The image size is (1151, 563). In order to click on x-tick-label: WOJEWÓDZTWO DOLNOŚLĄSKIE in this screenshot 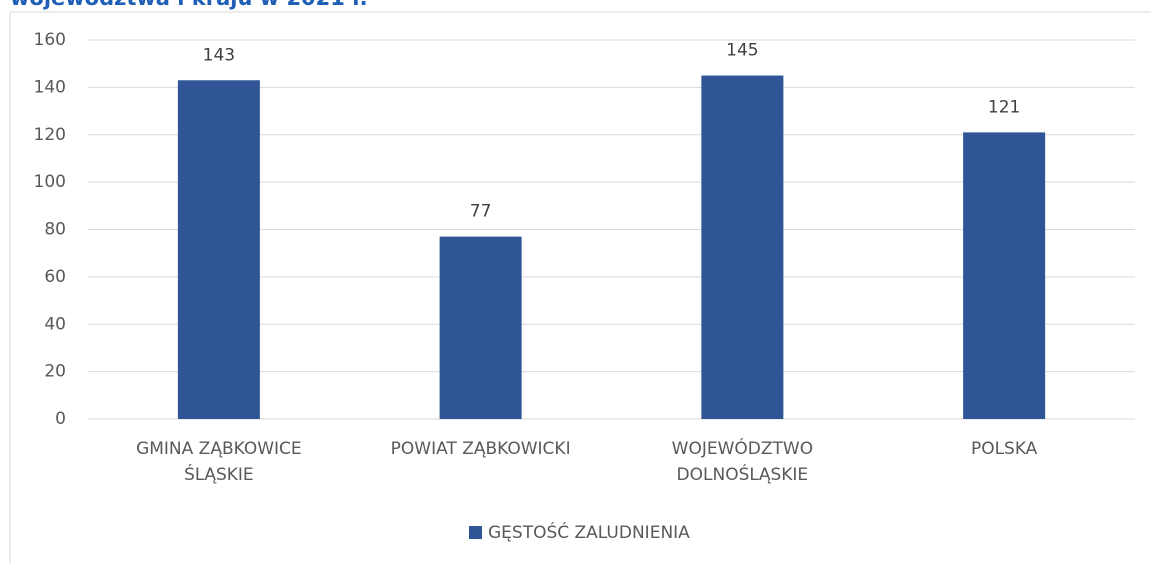, I will do `click(742, 462)`.